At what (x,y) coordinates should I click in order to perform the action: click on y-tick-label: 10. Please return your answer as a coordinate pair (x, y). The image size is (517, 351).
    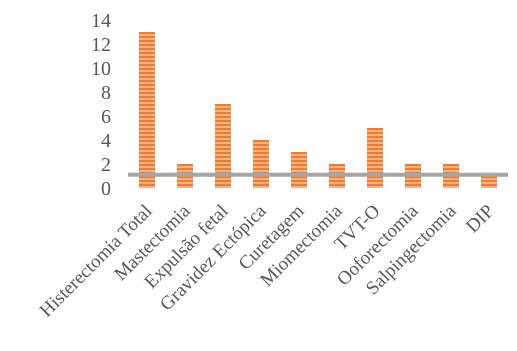
    Looking at the image, I should click on (101, 69).